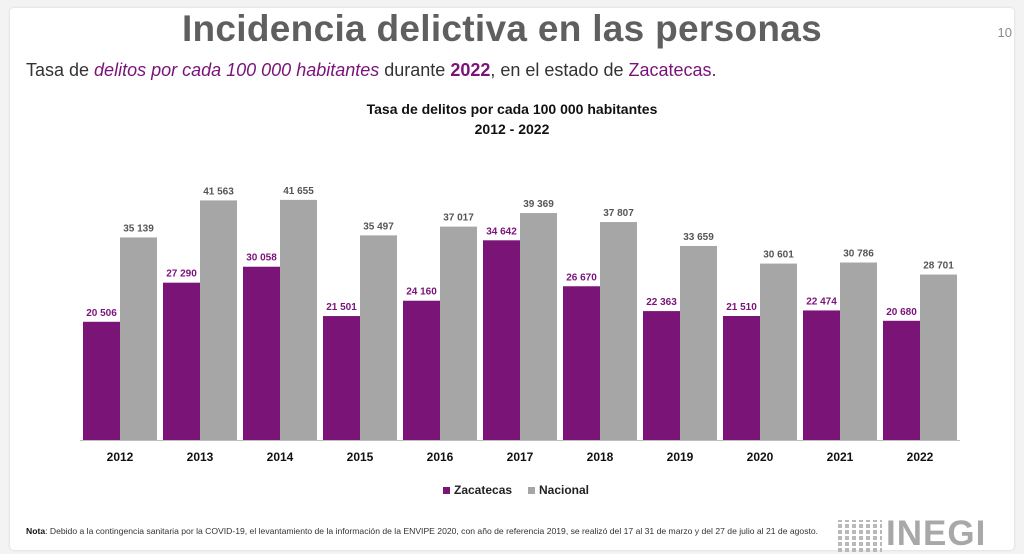 This screenshot has width=1024, height=554. I want to click on bar-nacional-2012, so click(138, 338).